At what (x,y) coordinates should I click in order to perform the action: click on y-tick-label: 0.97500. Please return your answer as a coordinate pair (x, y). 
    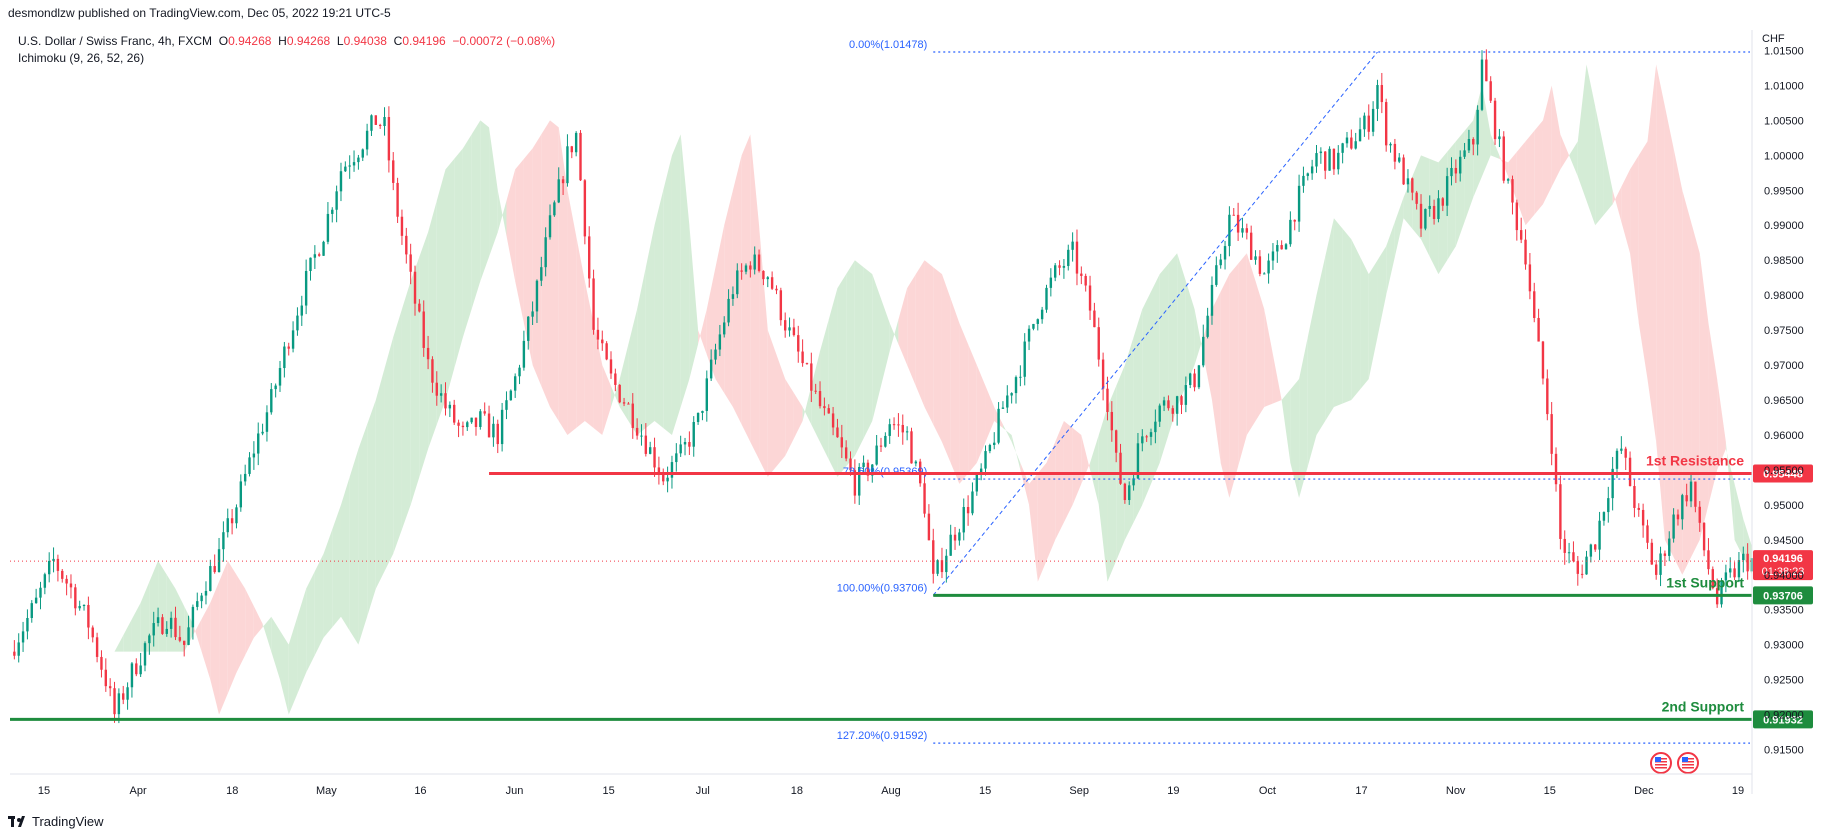
    Looking at the image, I should click on (1784, 331).